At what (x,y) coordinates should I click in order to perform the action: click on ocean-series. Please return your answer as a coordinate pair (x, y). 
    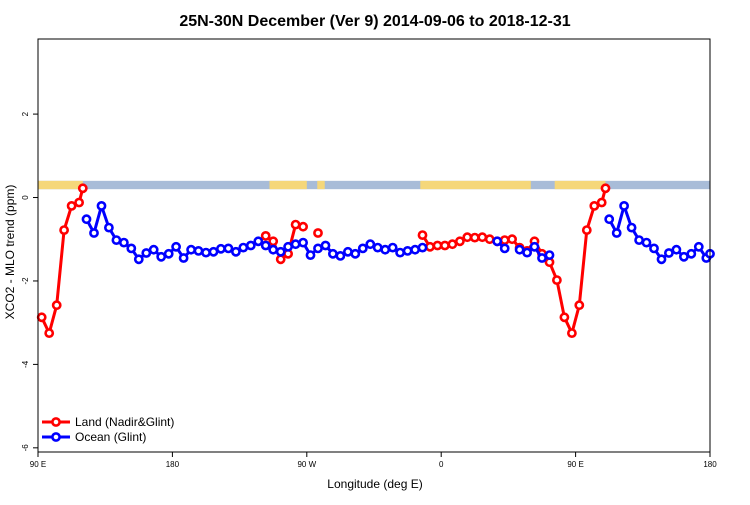
    Looking at the image, I should click on (398, 232).